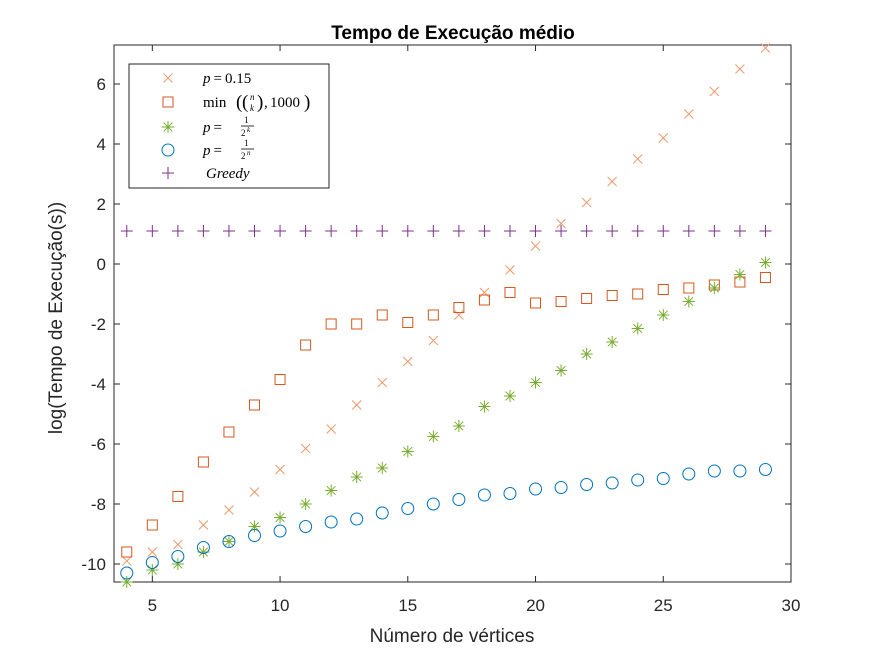 This screenshot has height=656, width=875. What do you see at coordinates (535, 605) in the screenshot?
I see `x-tick-label: 20` at bounding box center [535, 605].